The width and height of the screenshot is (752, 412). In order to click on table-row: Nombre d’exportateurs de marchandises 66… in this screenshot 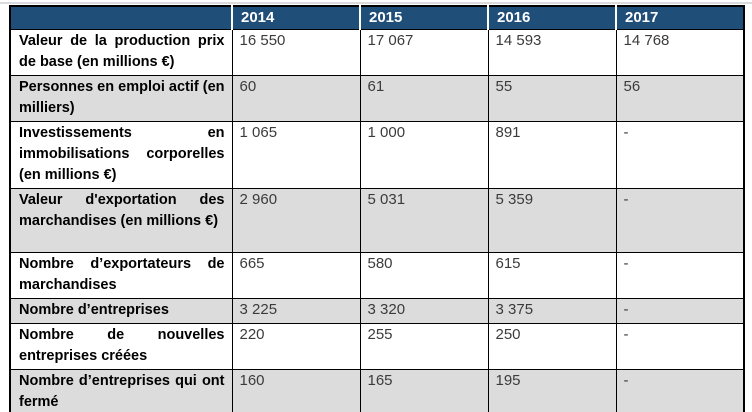, I will do `click(377, 275)`.